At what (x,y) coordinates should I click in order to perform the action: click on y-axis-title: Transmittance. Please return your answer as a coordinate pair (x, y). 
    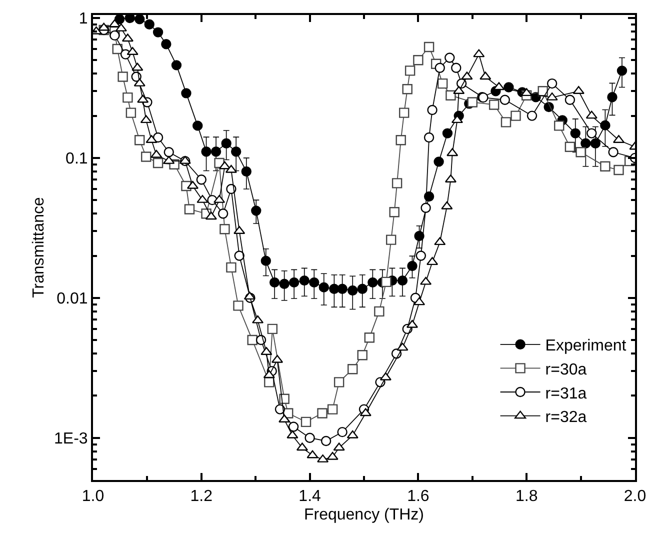
    Looking at the image, I should click on (39, 247).